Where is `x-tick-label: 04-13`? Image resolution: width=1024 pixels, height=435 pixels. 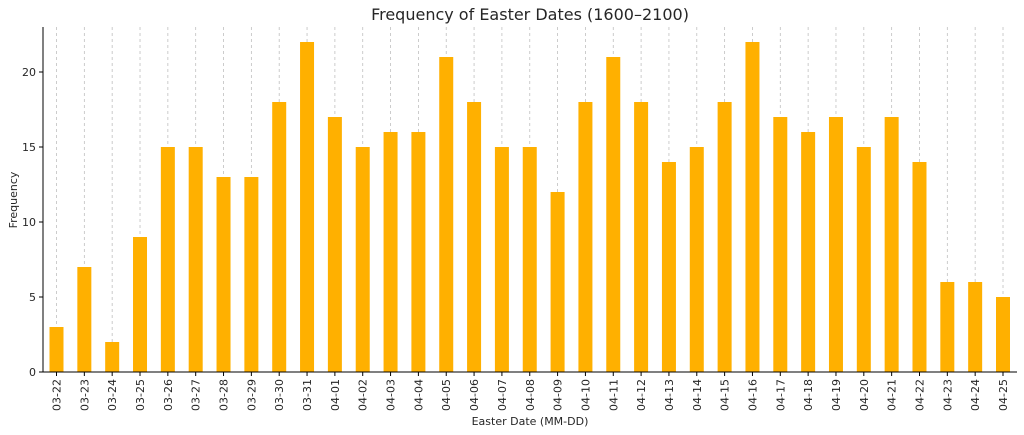
x-tick-label: 04-13 is located at coordinates (669, 395).